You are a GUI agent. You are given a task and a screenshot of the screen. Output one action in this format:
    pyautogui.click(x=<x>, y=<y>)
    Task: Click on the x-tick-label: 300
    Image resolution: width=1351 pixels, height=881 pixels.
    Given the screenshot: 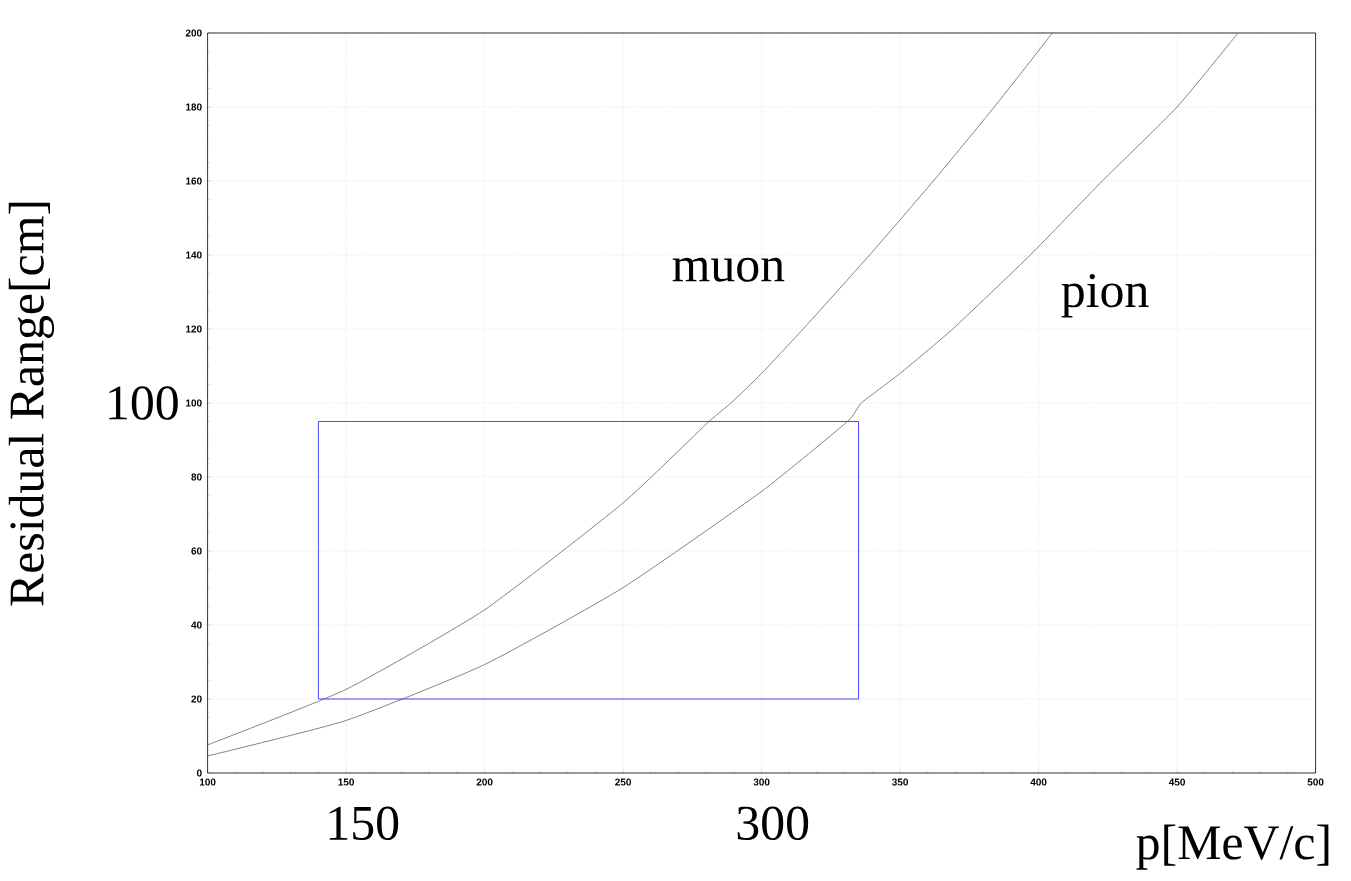 What is the action you would take?
    pyautogui.click(x=761, y=782)
    